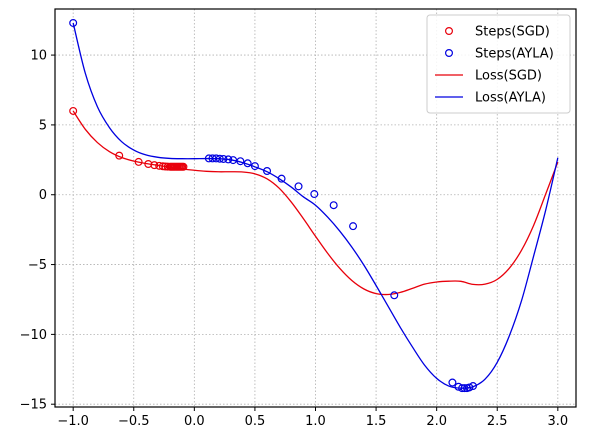 This screenshot has height=440, width=592. What do you see at coordinates (37, 265) in the screenshot?
I see `y-tick-label: −5` at bounding box center [37, 265].